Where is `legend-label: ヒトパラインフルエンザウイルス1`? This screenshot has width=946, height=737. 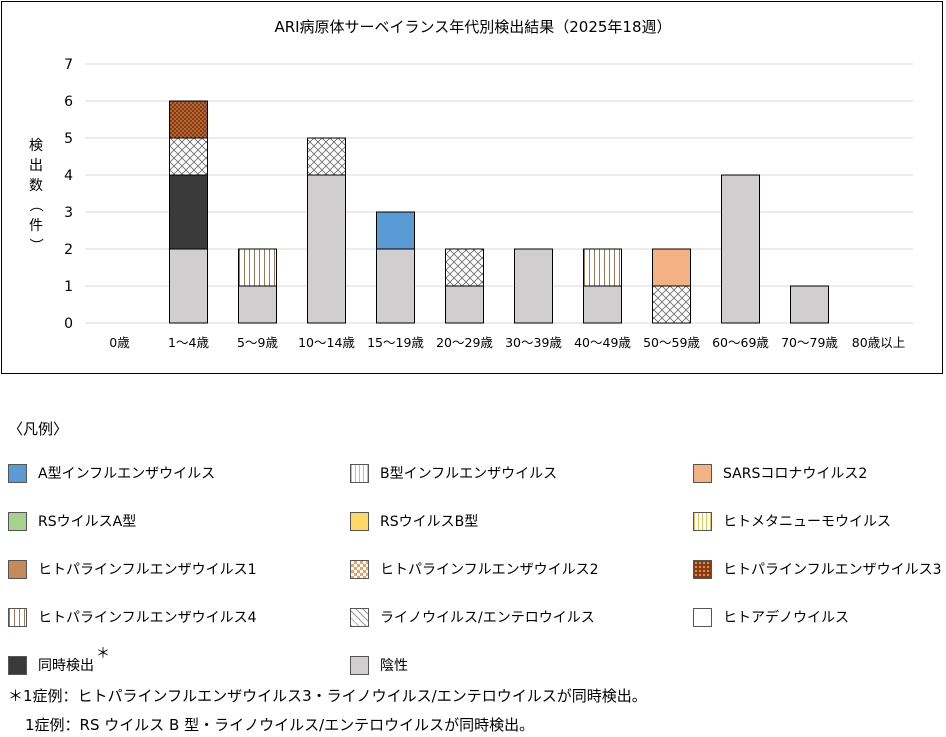 legend-label: ヒトパラインフルエンザウイルス1 is located at coordinates (147, 570).